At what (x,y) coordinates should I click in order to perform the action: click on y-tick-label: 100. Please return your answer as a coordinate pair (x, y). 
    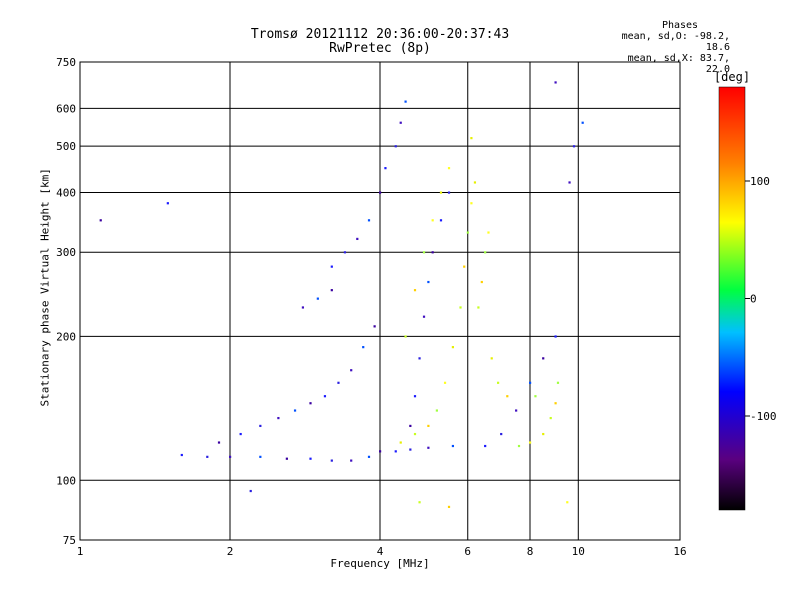
    Looking at the image, I should click on (66, 480).